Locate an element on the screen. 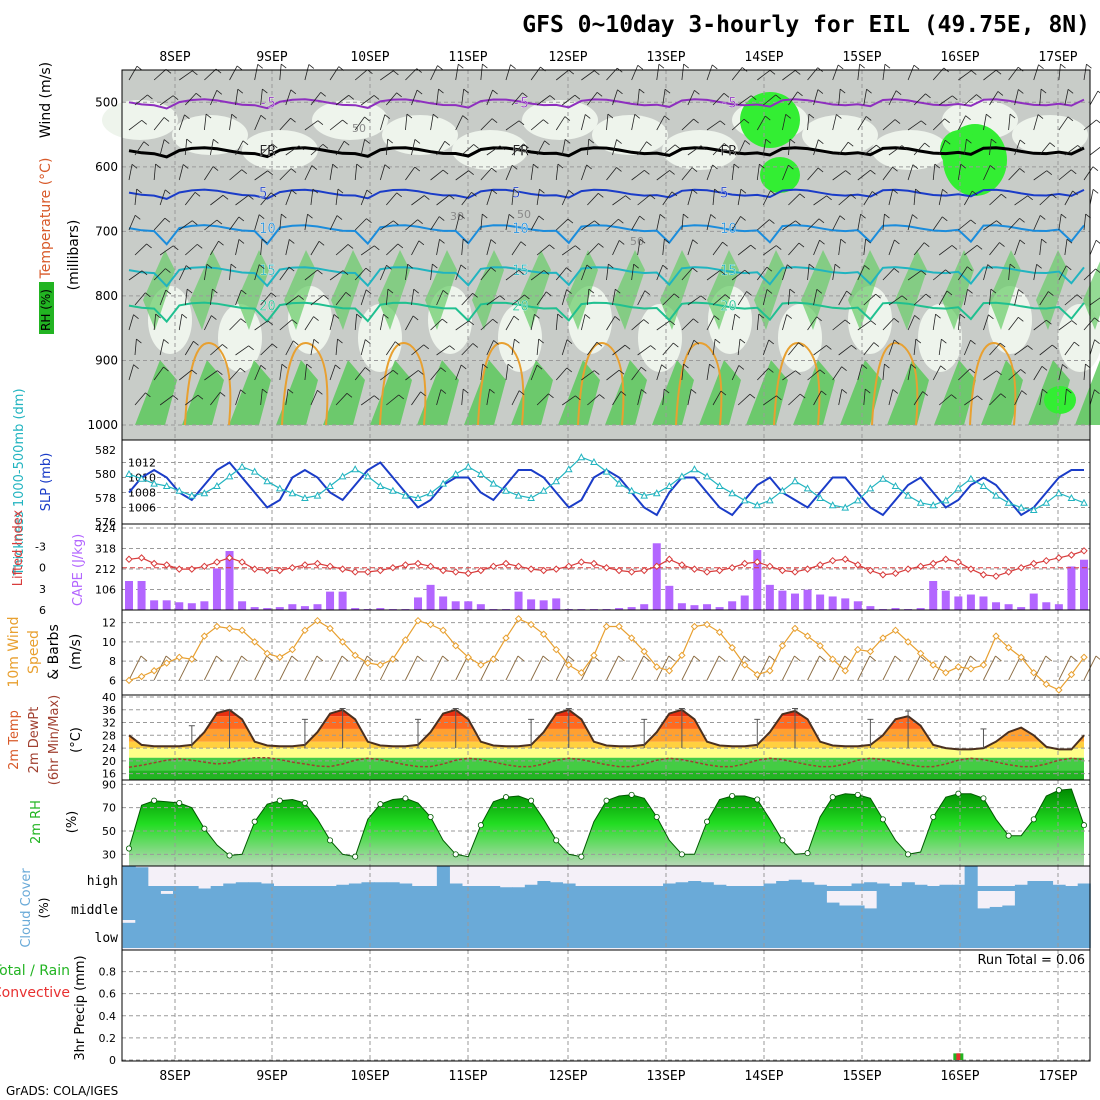 The image size is (1100, 1100). wind10-barb-flag is located at coordinates (722, 658).